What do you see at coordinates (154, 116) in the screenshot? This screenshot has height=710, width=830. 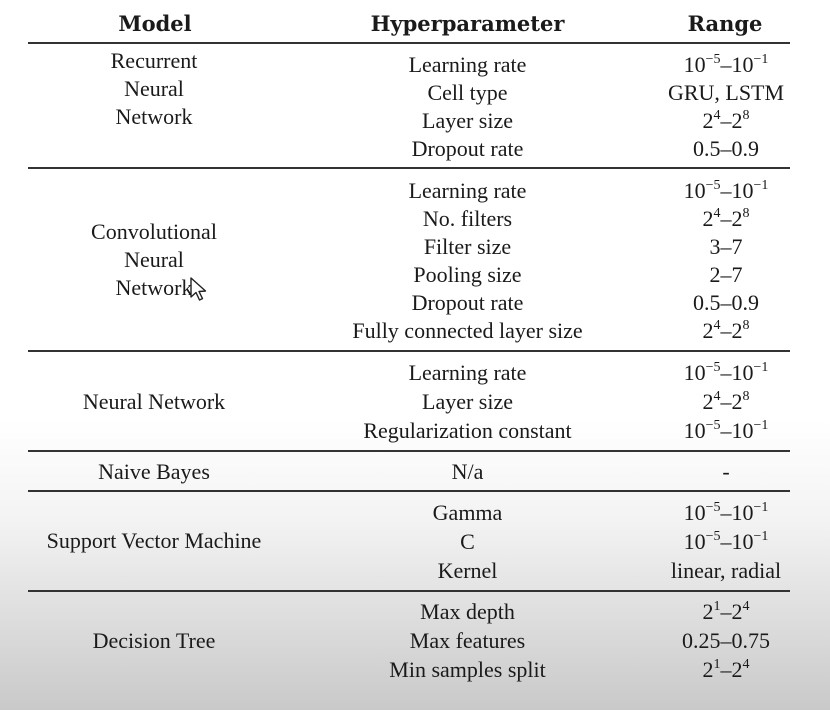 I see `model-name-line: Network` at bounding box center [154, 116].